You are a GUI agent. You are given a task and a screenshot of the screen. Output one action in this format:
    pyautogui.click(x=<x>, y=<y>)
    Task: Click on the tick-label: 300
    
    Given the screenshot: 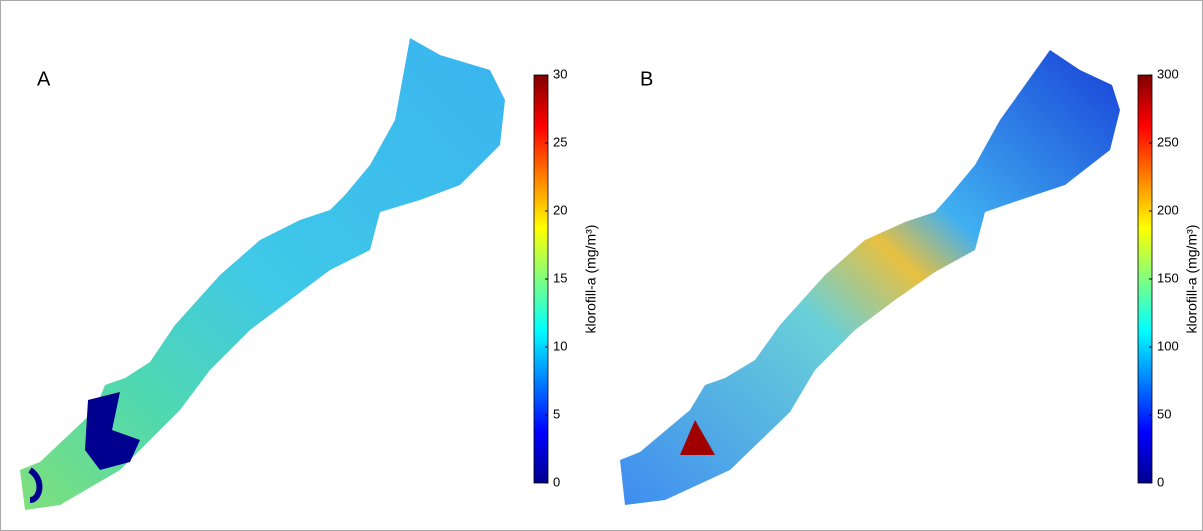 What is the action you would take?
    pyautogui.click(x=1168, y=73)
    